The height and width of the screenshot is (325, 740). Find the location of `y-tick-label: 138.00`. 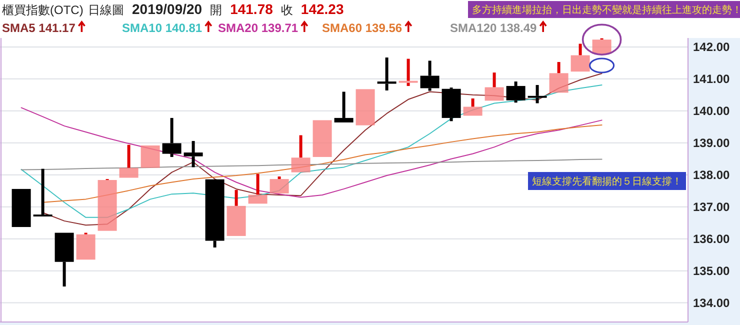

y-tick-label: 138.00 is located at coordinates (711, 175).